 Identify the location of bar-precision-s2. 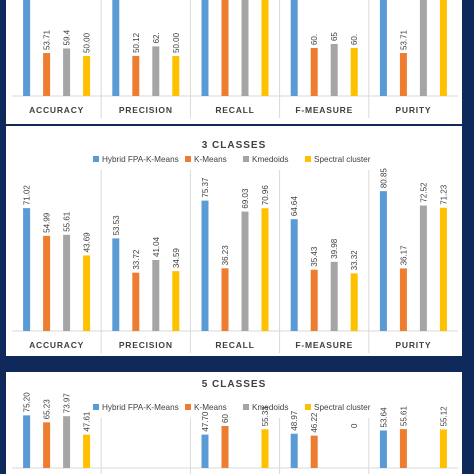
(156, 71).